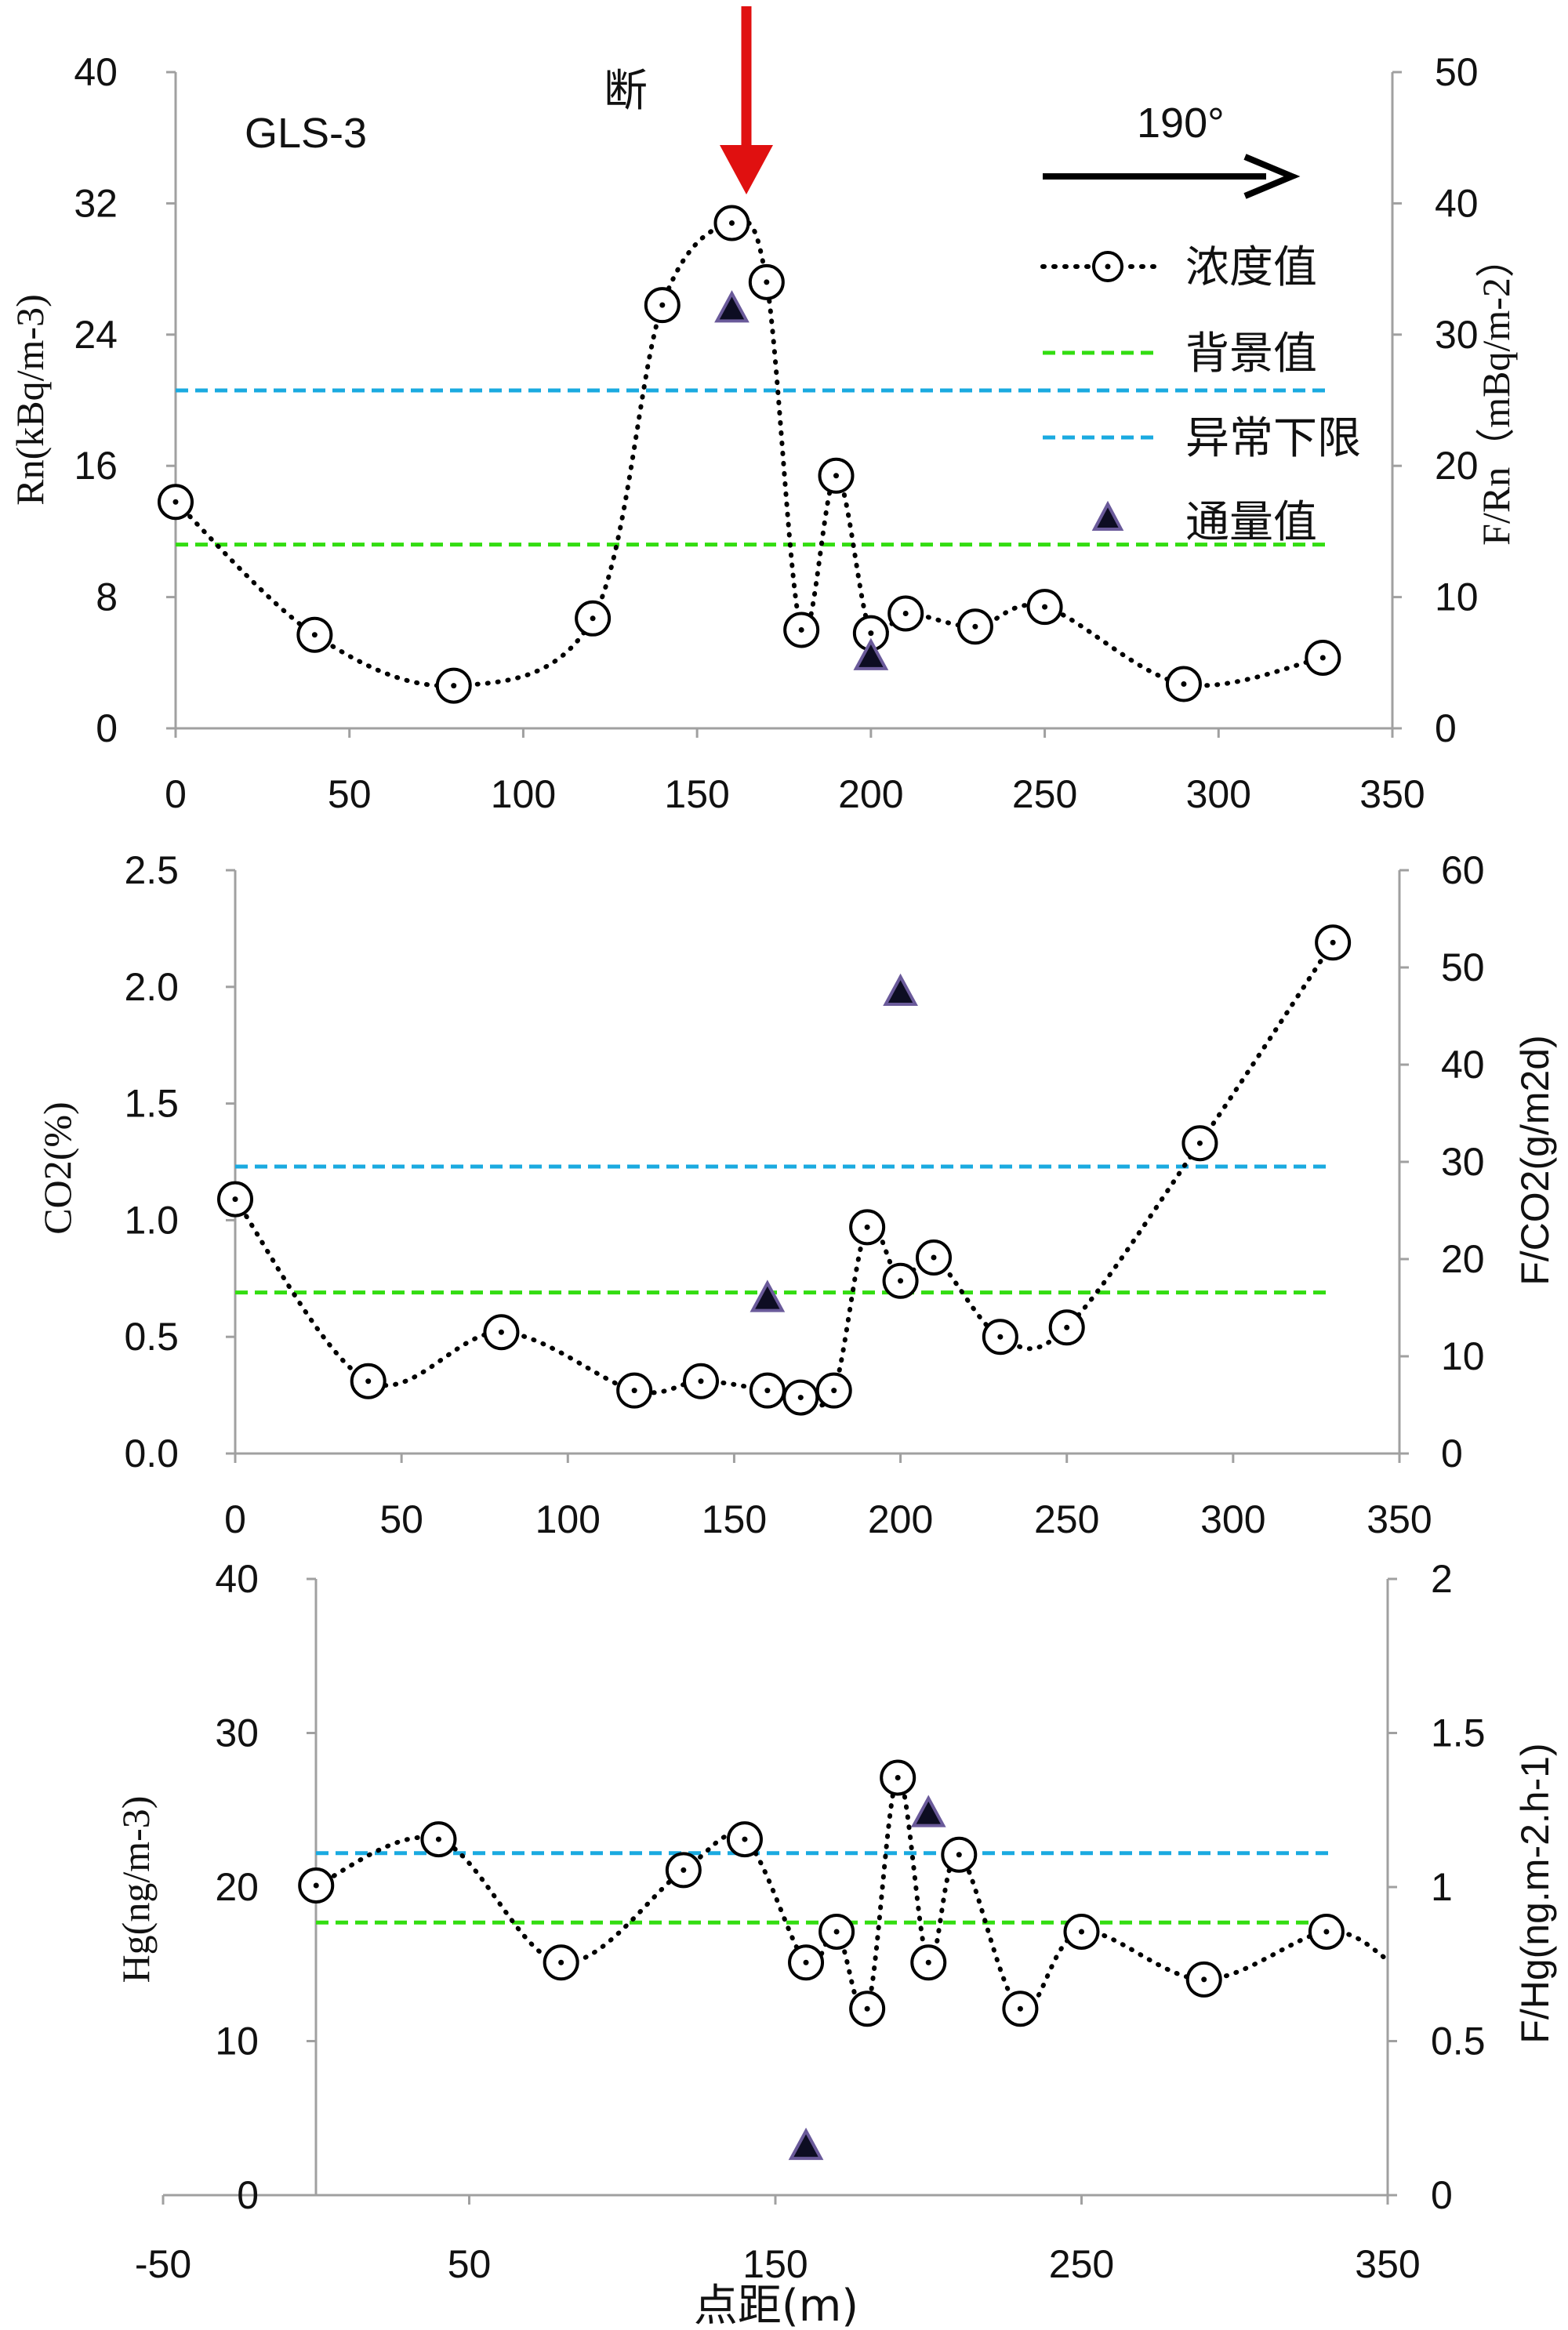  I want to click on x-tick-label: 200, so click(870, 794).